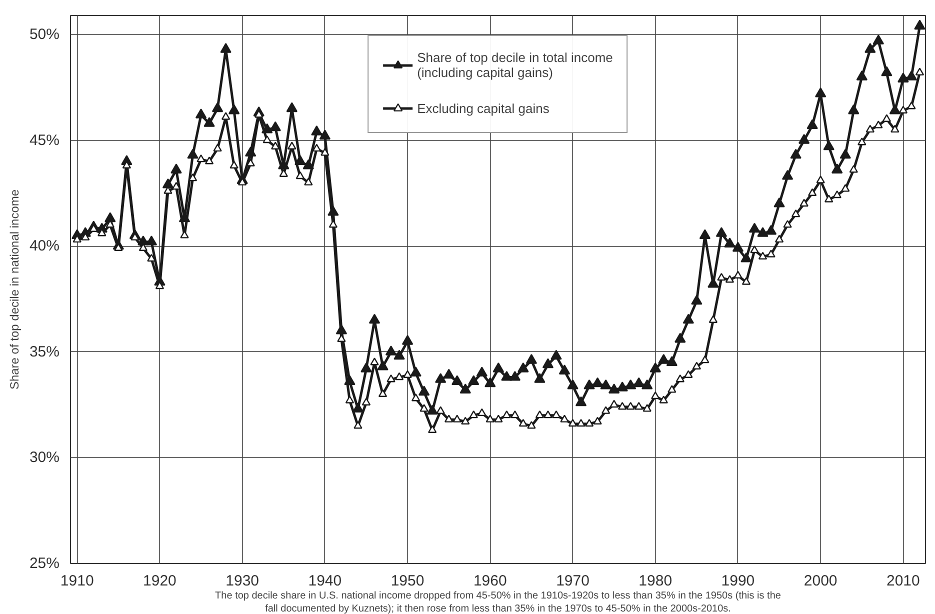 This screenshot has height=614, width=935. I want to click on y-tick-label: 40%, so click(44, 246).